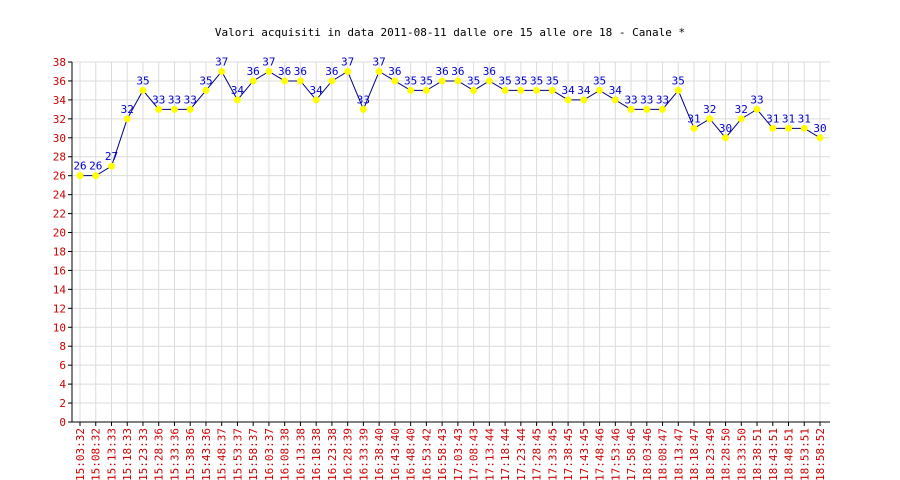 This screenshot has height=480, width=900. I want to click on x-tick-label: 18:28:50, so click(726, 454).